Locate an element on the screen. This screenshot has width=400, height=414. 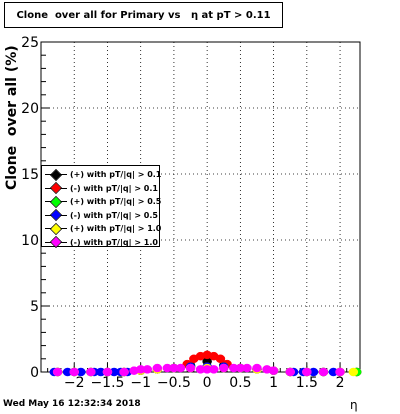
legend-label: (-) with pT/|q| > 0.1 is located at coordinates (114, 188).